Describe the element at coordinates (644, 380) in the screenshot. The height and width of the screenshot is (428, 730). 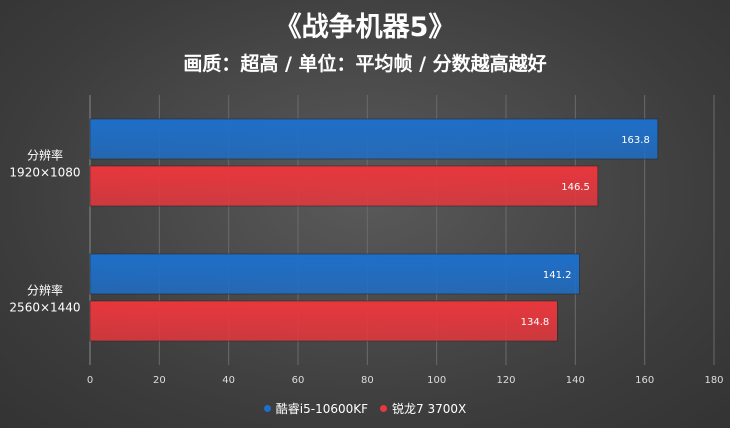
I see `x-tick-label-160: 160` at that location.